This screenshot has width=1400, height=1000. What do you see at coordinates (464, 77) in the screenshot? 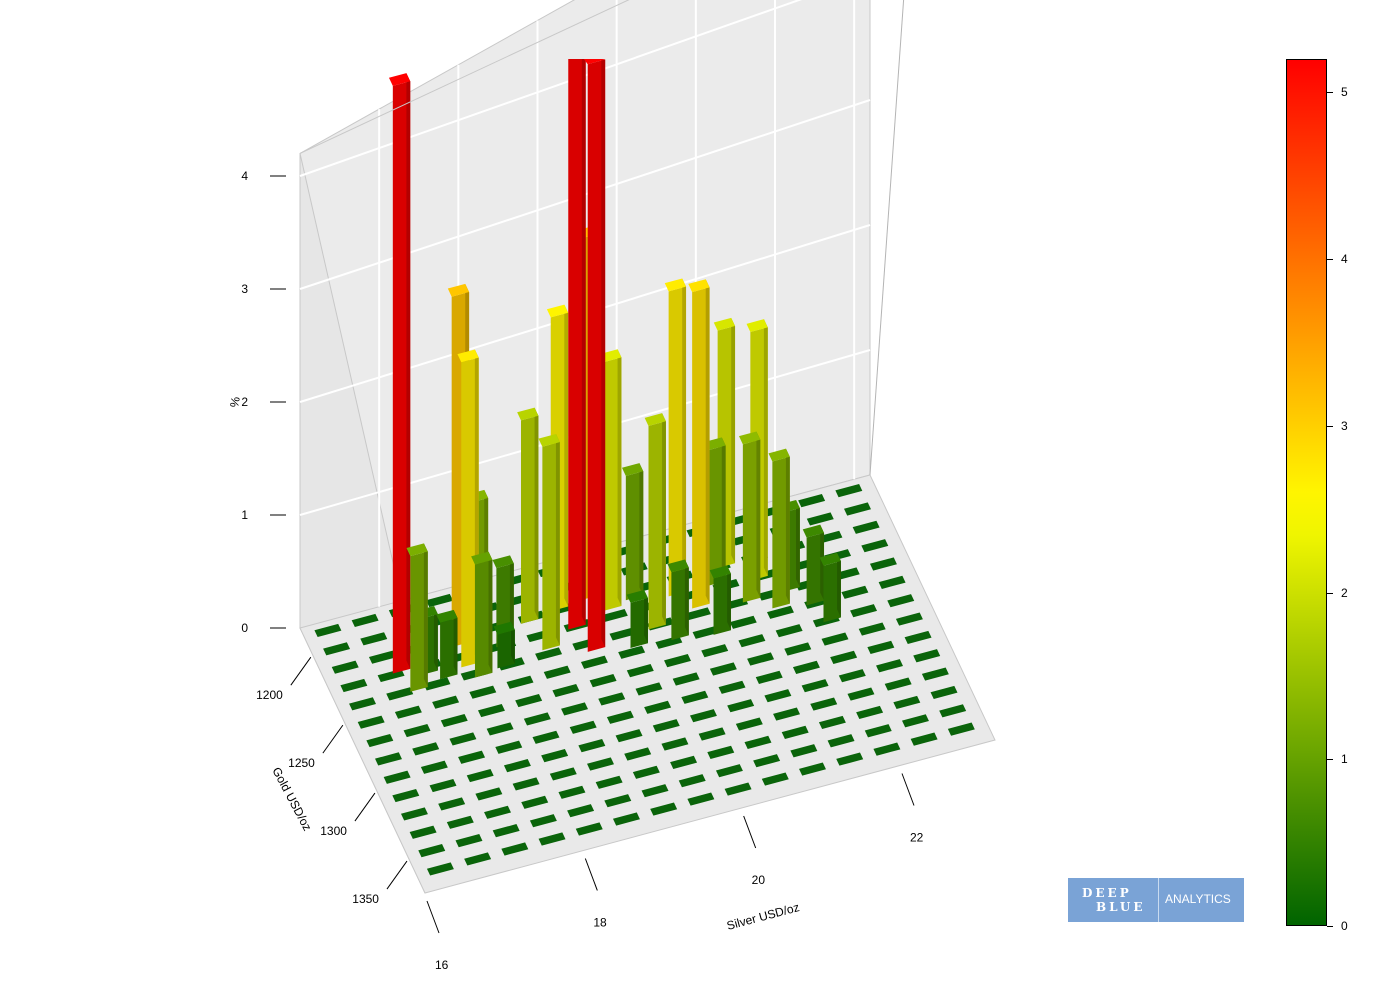
I see `box-edge` at bounding box center [464, 77].